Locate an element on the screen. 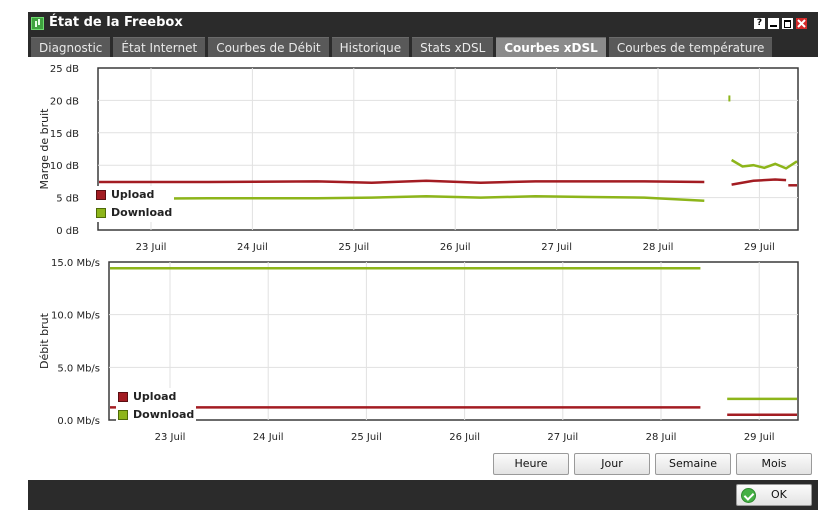 Image resolution: width=840 pixels, height=525 pixels. data-point-download is located at coordinates (729, 98).